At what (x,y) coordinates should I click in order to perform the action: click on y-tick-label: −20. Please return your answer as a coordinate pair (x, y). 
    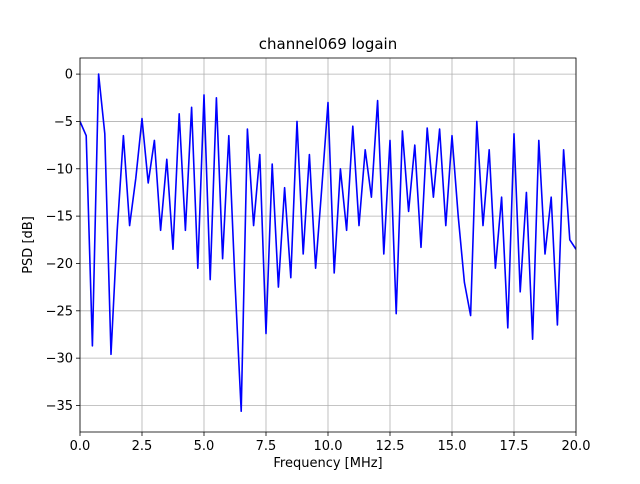
    Looking at the image, I should click on (59, 264).